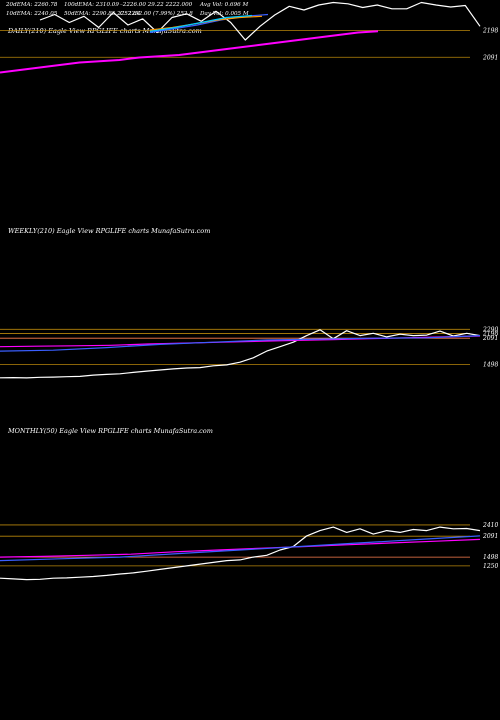  I want to click on header-row1-item: Avg Vol: 0.696 M, so click(223, 5).